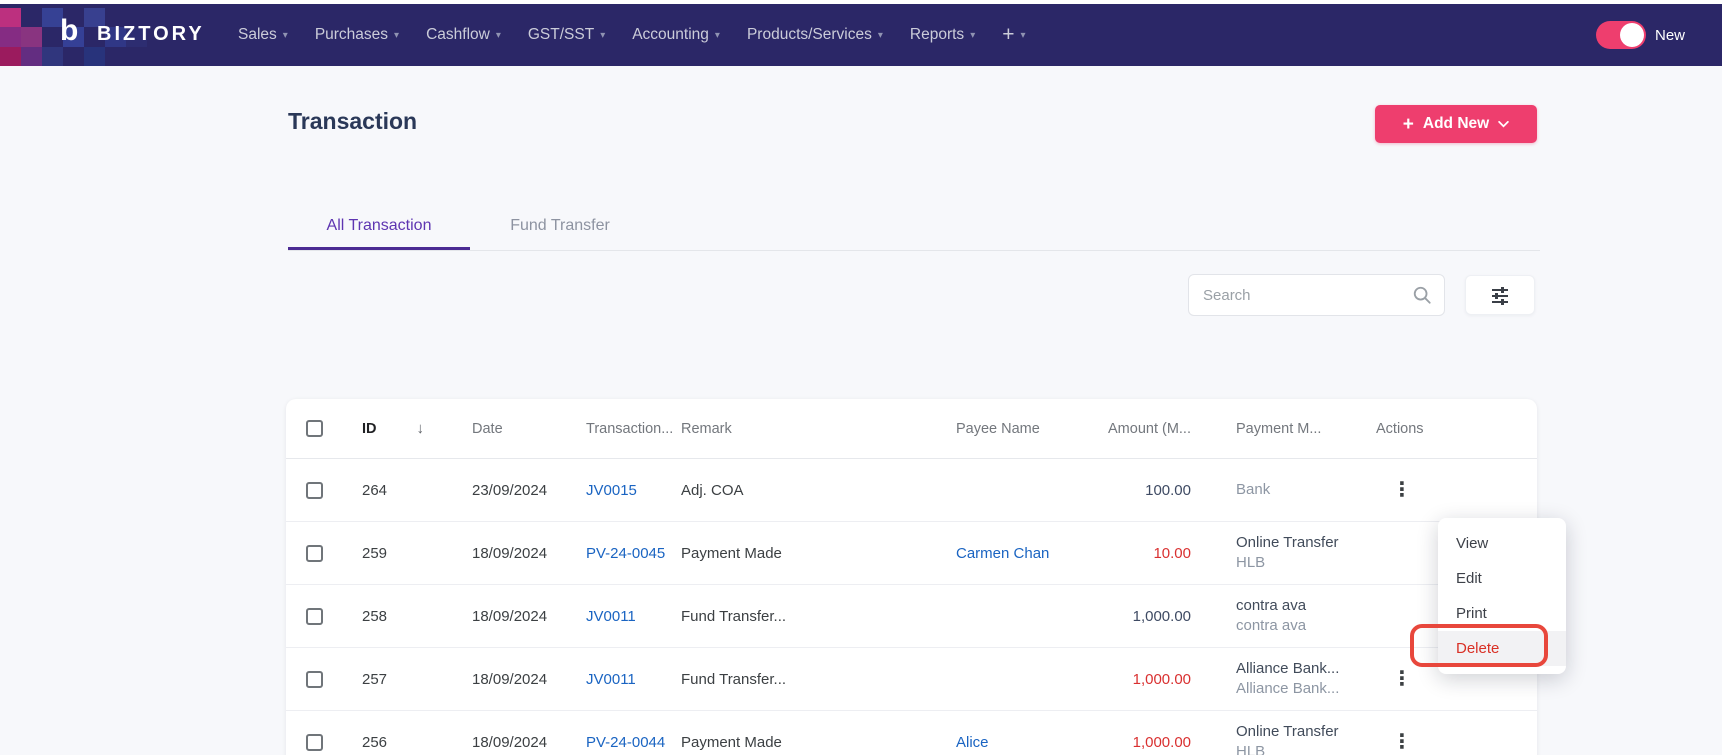 The width and height of the screenshot is (1722, 755). I want to click on cell-payment-method: Bank, so click(1283, 490).